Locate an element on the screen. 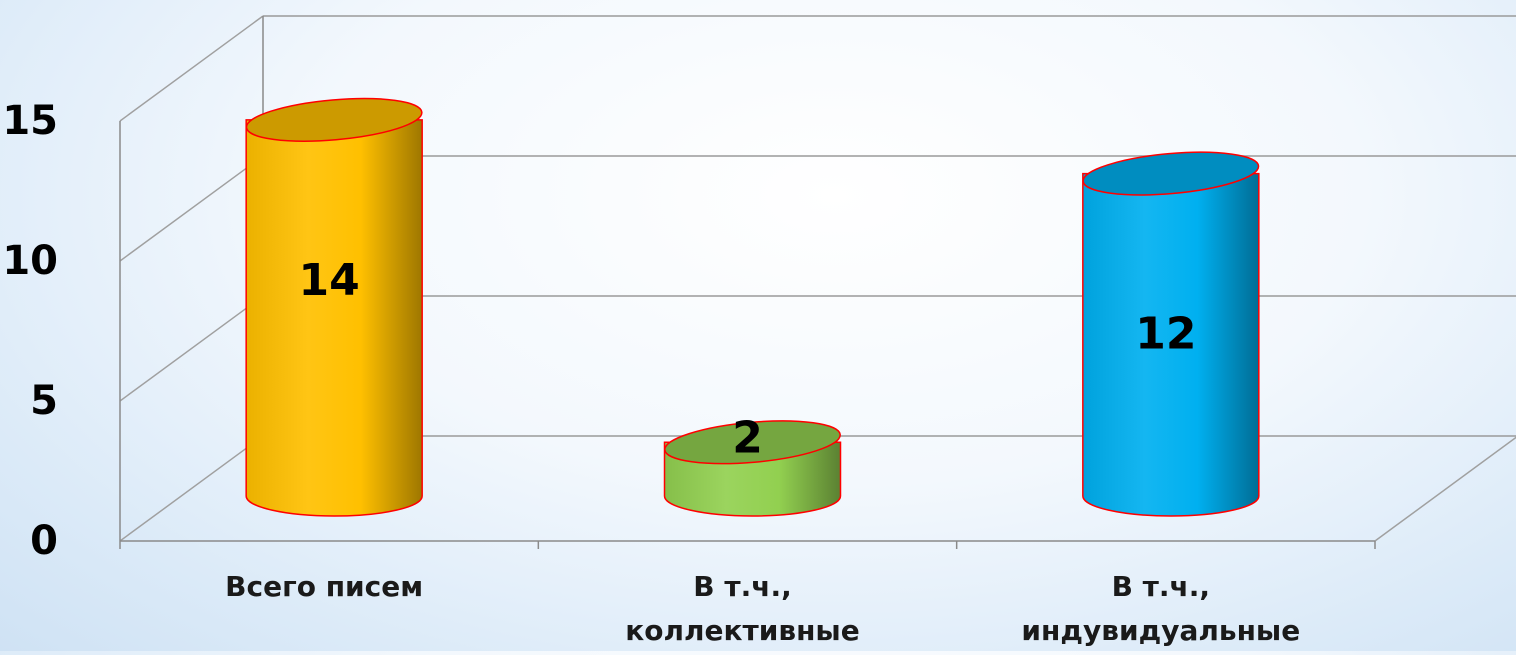  y-tick-label: 10 is located at coordinates (30, 261).